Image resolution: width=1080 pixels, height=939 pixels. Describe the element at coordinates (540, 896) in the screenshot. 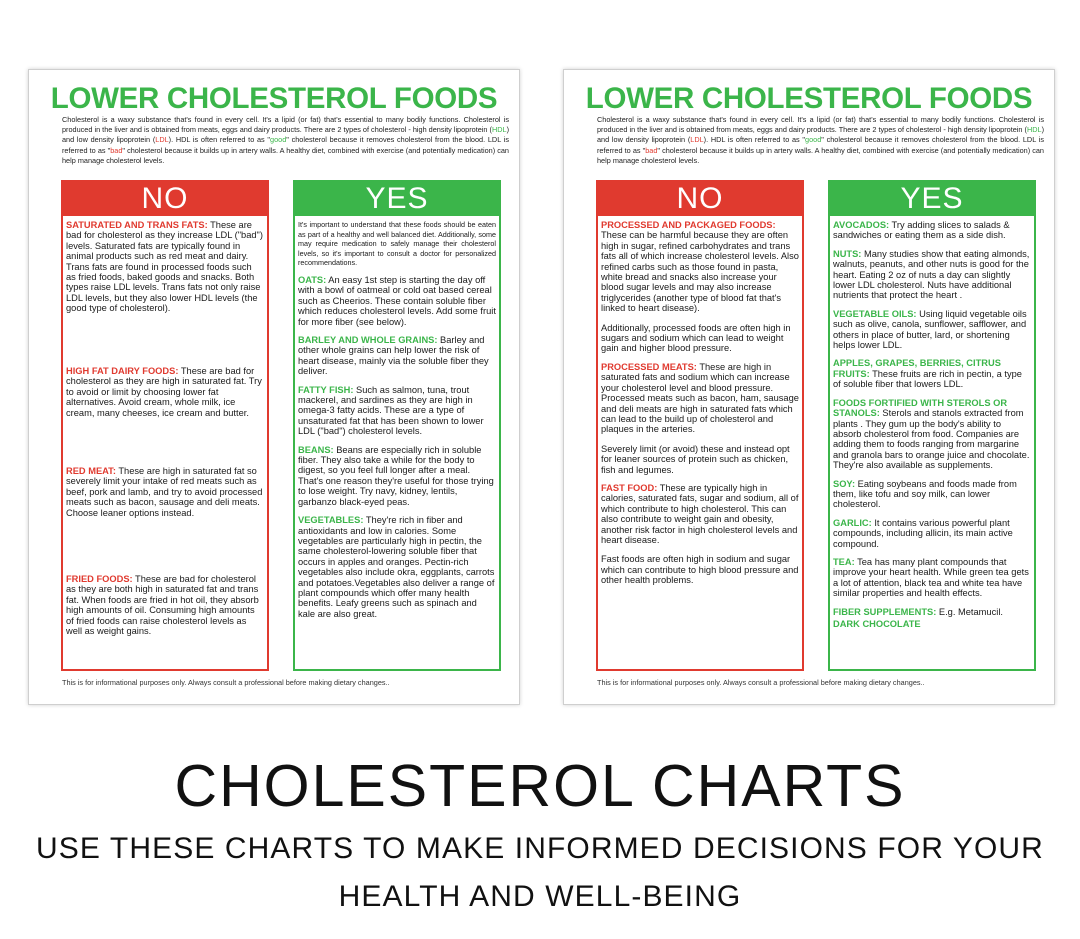

I see `banner-subtitle-line-2: HEALTH AND WELL-BEING` at that location.